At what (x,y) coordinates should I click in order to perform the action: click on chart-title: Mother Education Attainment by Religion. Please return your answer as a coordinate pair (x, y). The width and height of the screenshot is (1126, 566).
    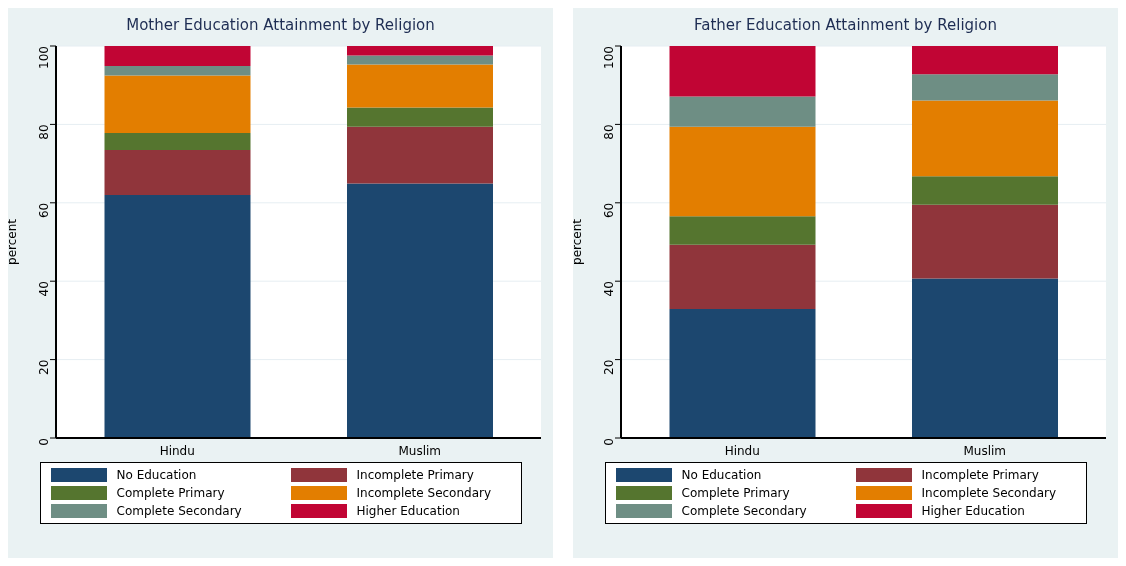
    Looking at the image, I should click on (280, 26).